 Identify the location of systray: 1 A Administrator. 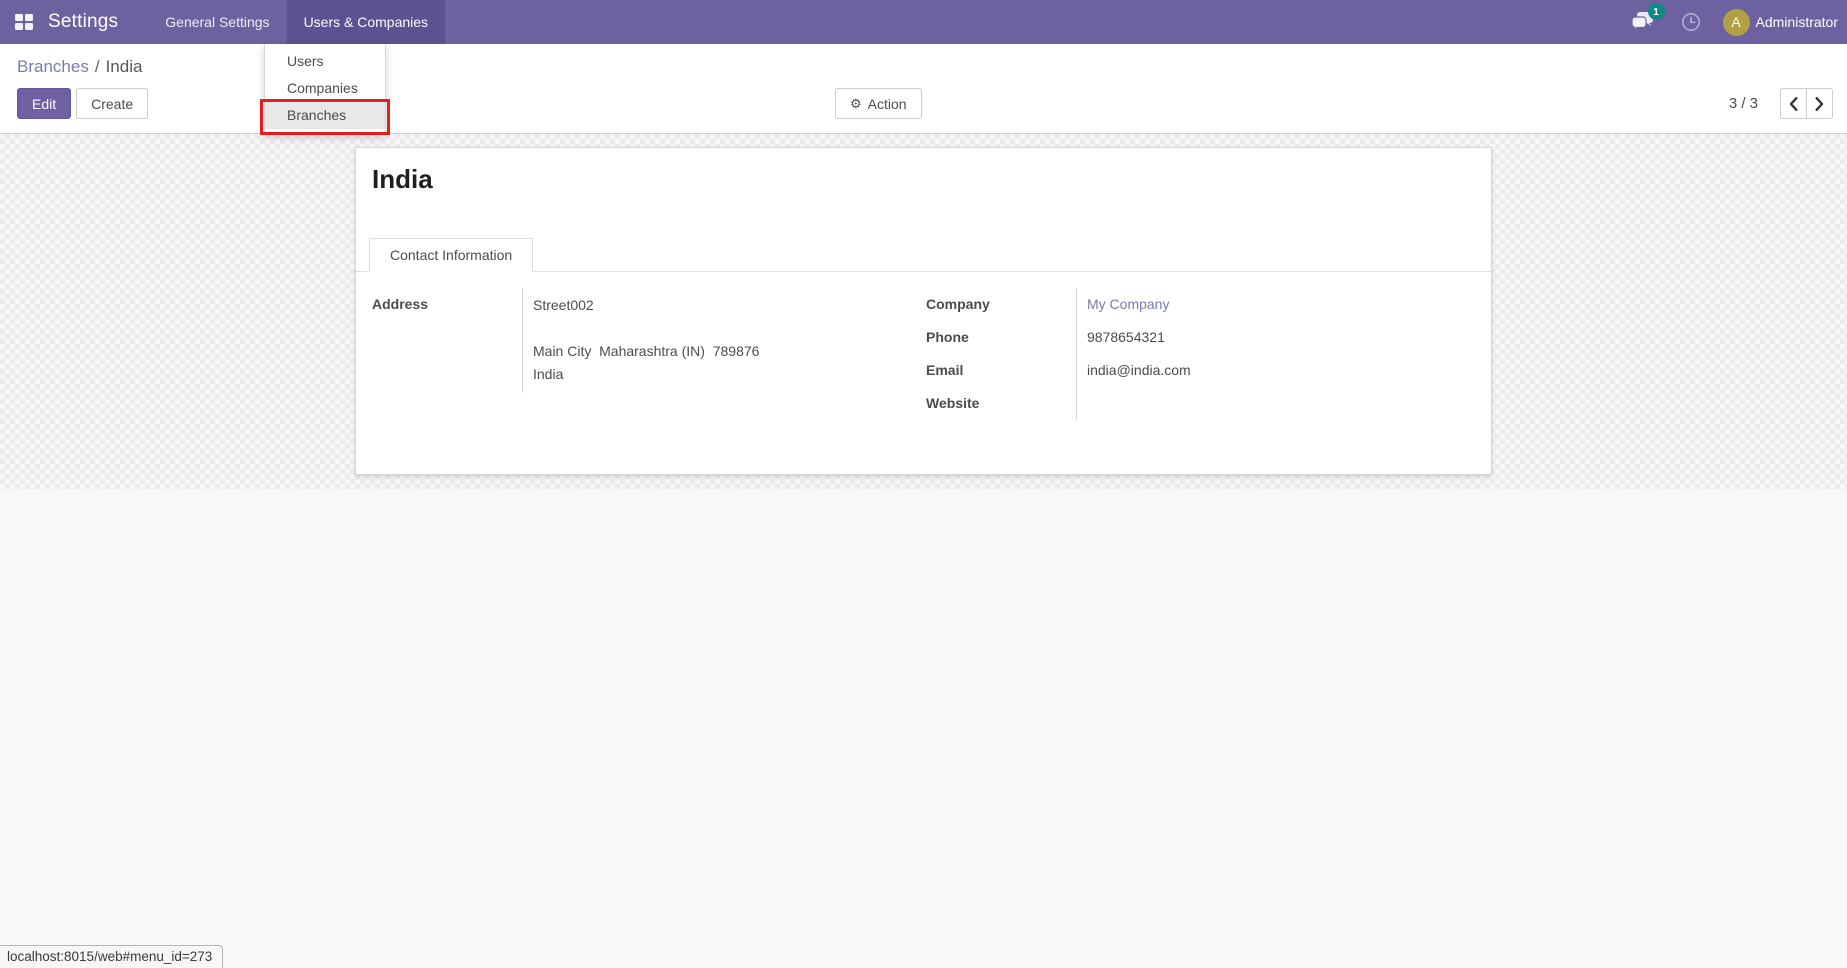
(1738, 22).